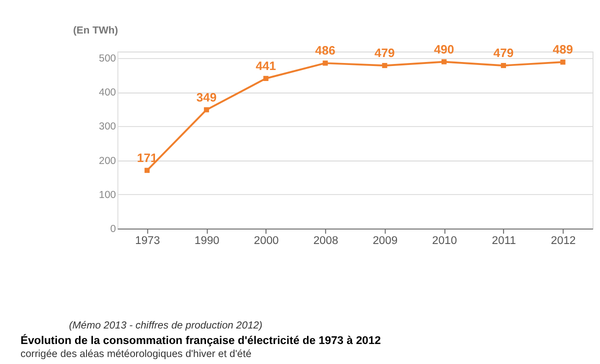 The width and height of the screenshot is (600, 364). What do you see at coordinates (147, 157) in the screenshot?
I see `data-label: 171` at bounding box center [147, 157].